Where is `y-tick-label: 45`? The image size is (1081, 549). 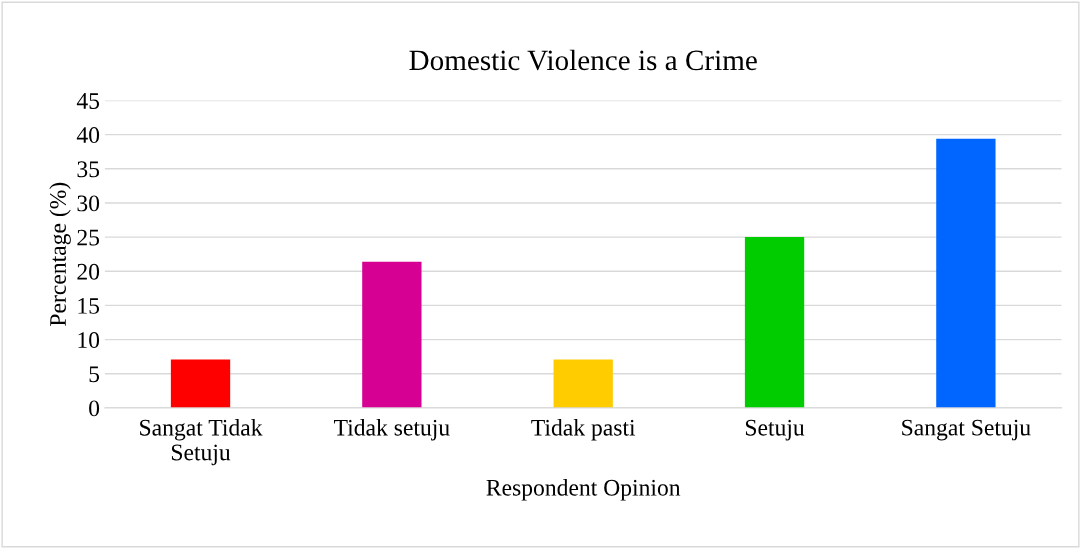 y-tick-label: 45 is located at coordinates (88, 101).